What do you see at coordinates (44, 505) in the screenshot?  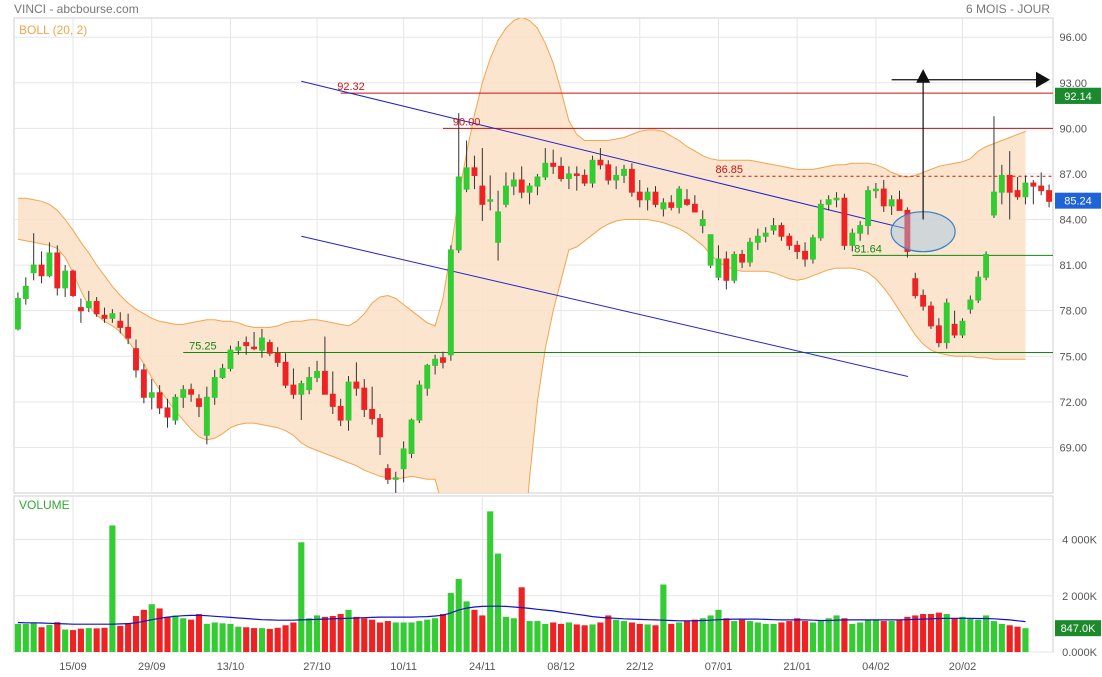 I see `volume-title: VOLUME` at bounding box center [44, 505].